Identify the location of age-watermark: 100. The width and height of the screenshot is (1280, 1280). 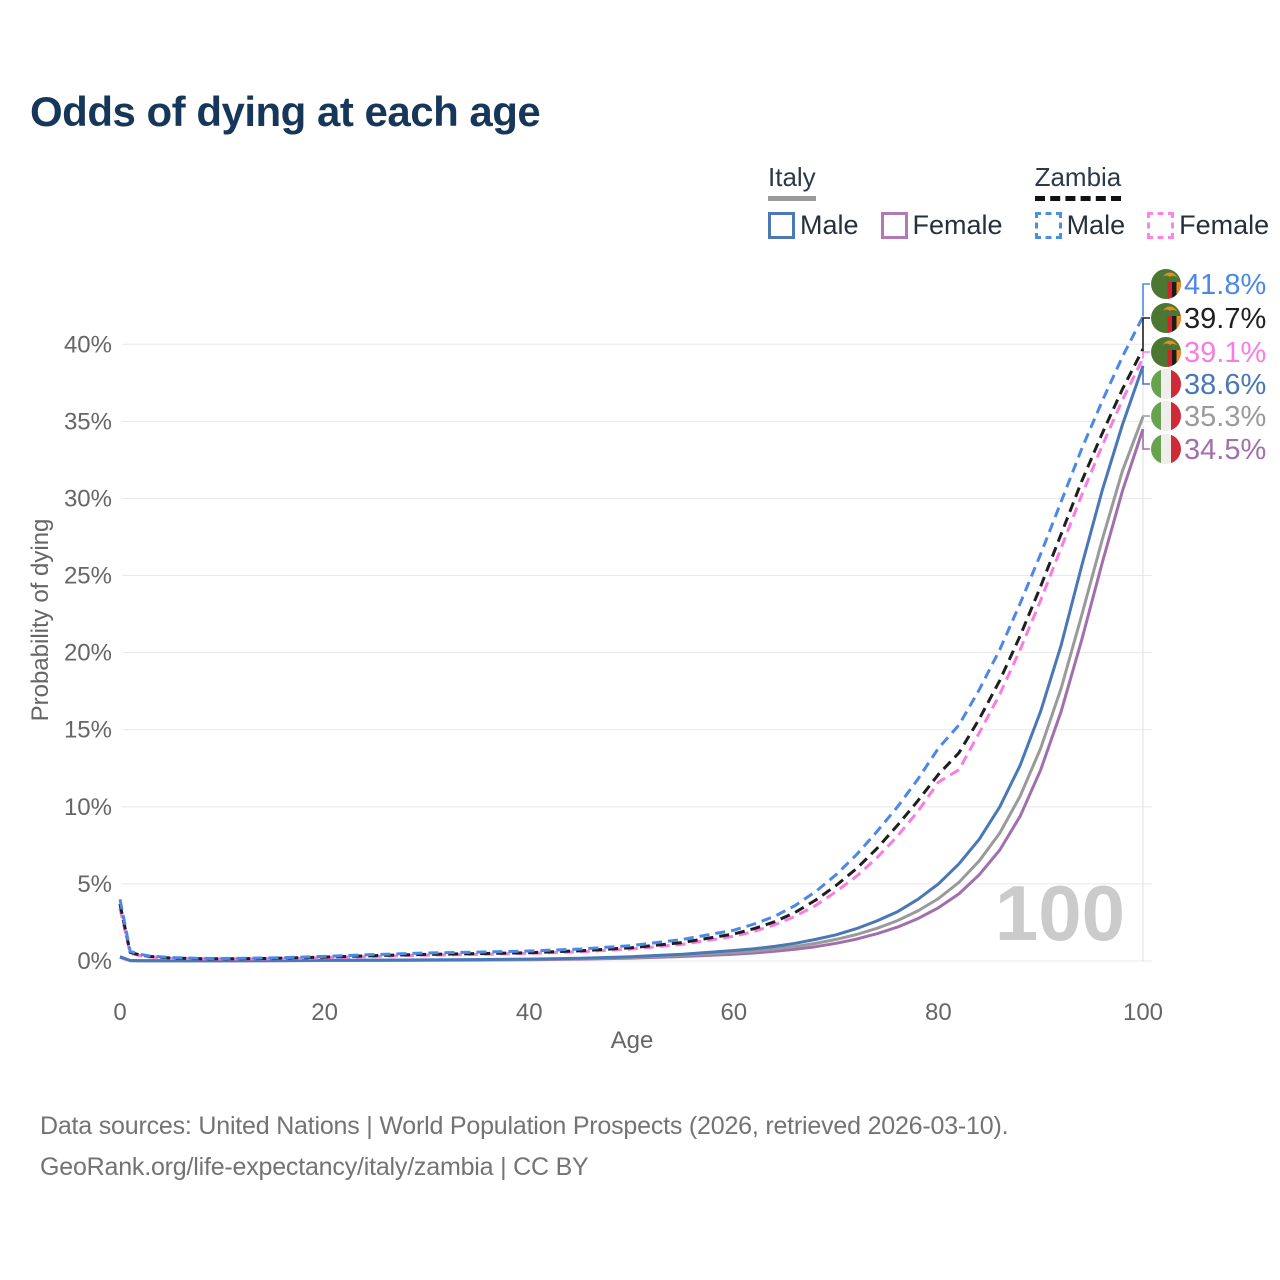
(1060, 913).